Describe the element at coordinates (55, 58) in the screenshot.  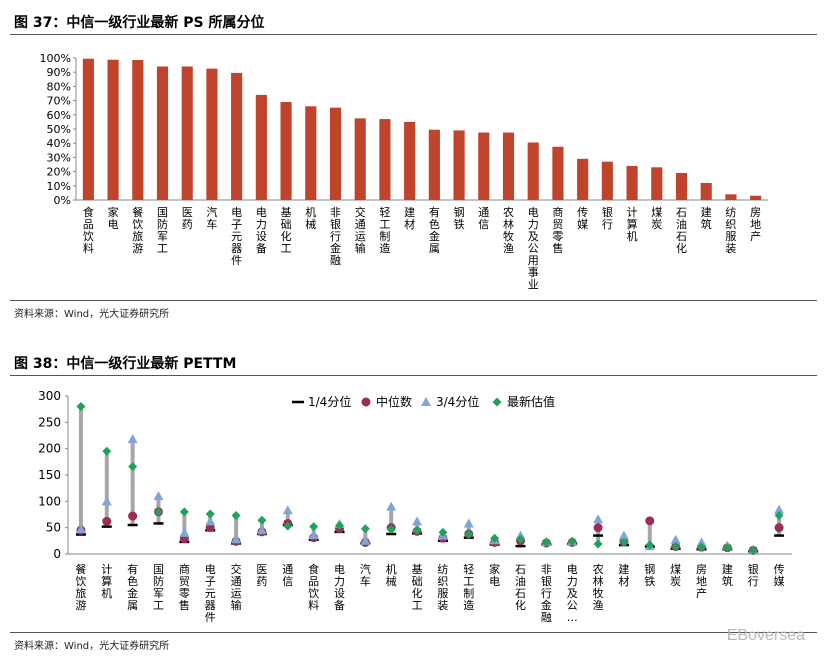
I see `y-tick-label: 100%` at that location.